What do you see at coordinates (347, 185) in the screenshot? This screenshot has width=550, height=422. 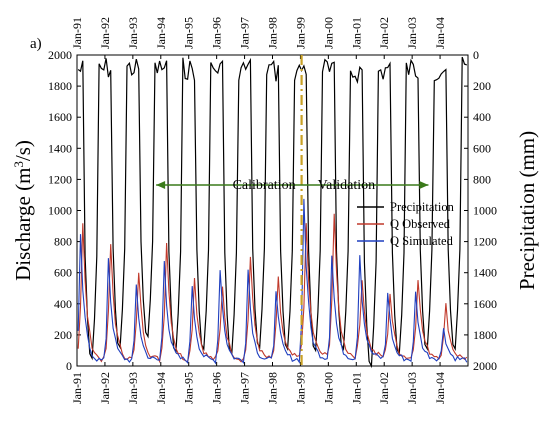 I see `validation-label: Validation` at bounding box center [347, 185].